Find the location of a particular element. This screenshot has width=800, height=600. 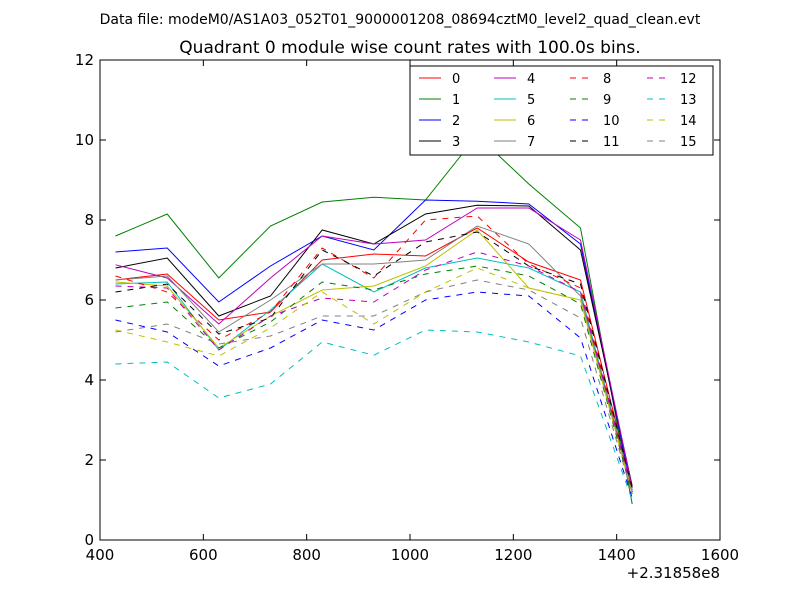

legend-label-5: 5 is located at coordinates (531, 100).